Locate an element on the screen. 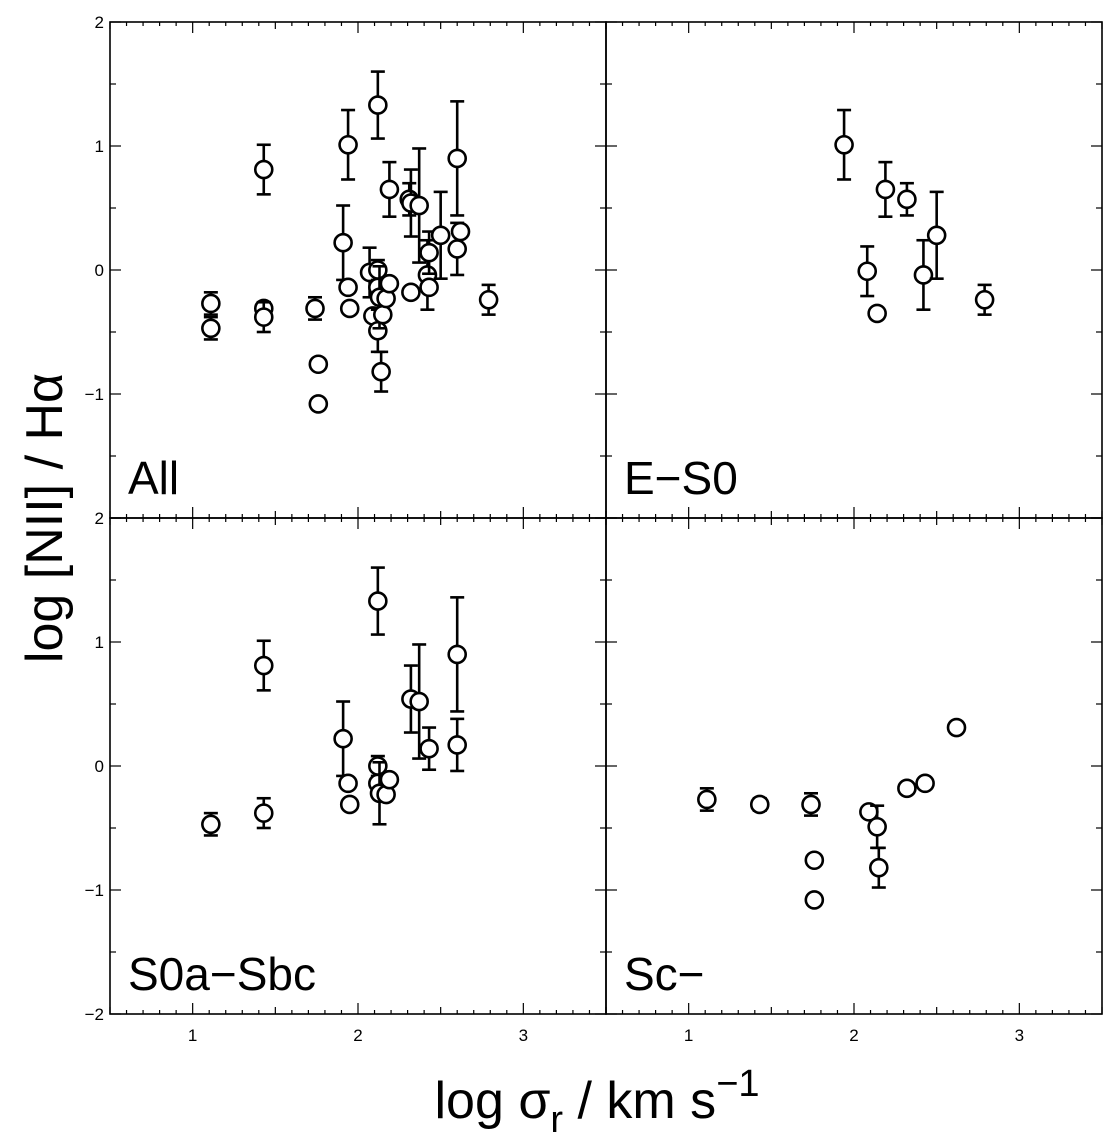 Image resolution: width=1114 pixels, height=1145 pixels. x-axis-label-unit: / km s is located at coordinates (639, 1101).